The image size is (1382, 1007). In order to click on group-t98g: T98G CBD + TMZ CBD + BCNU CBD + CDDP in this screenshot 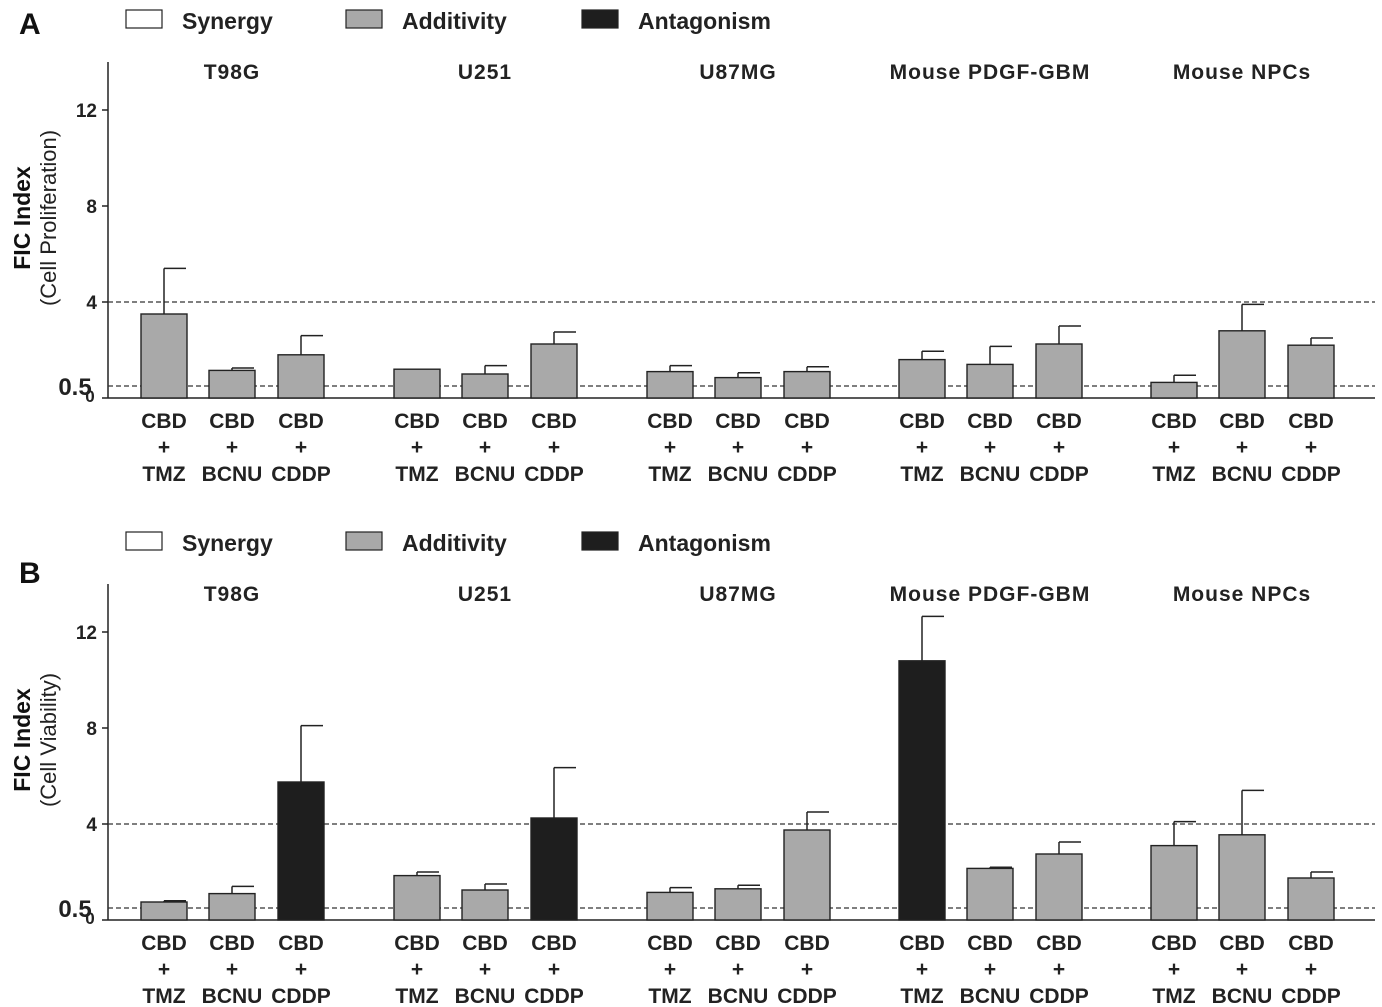, I will do `click(235, 795)`.